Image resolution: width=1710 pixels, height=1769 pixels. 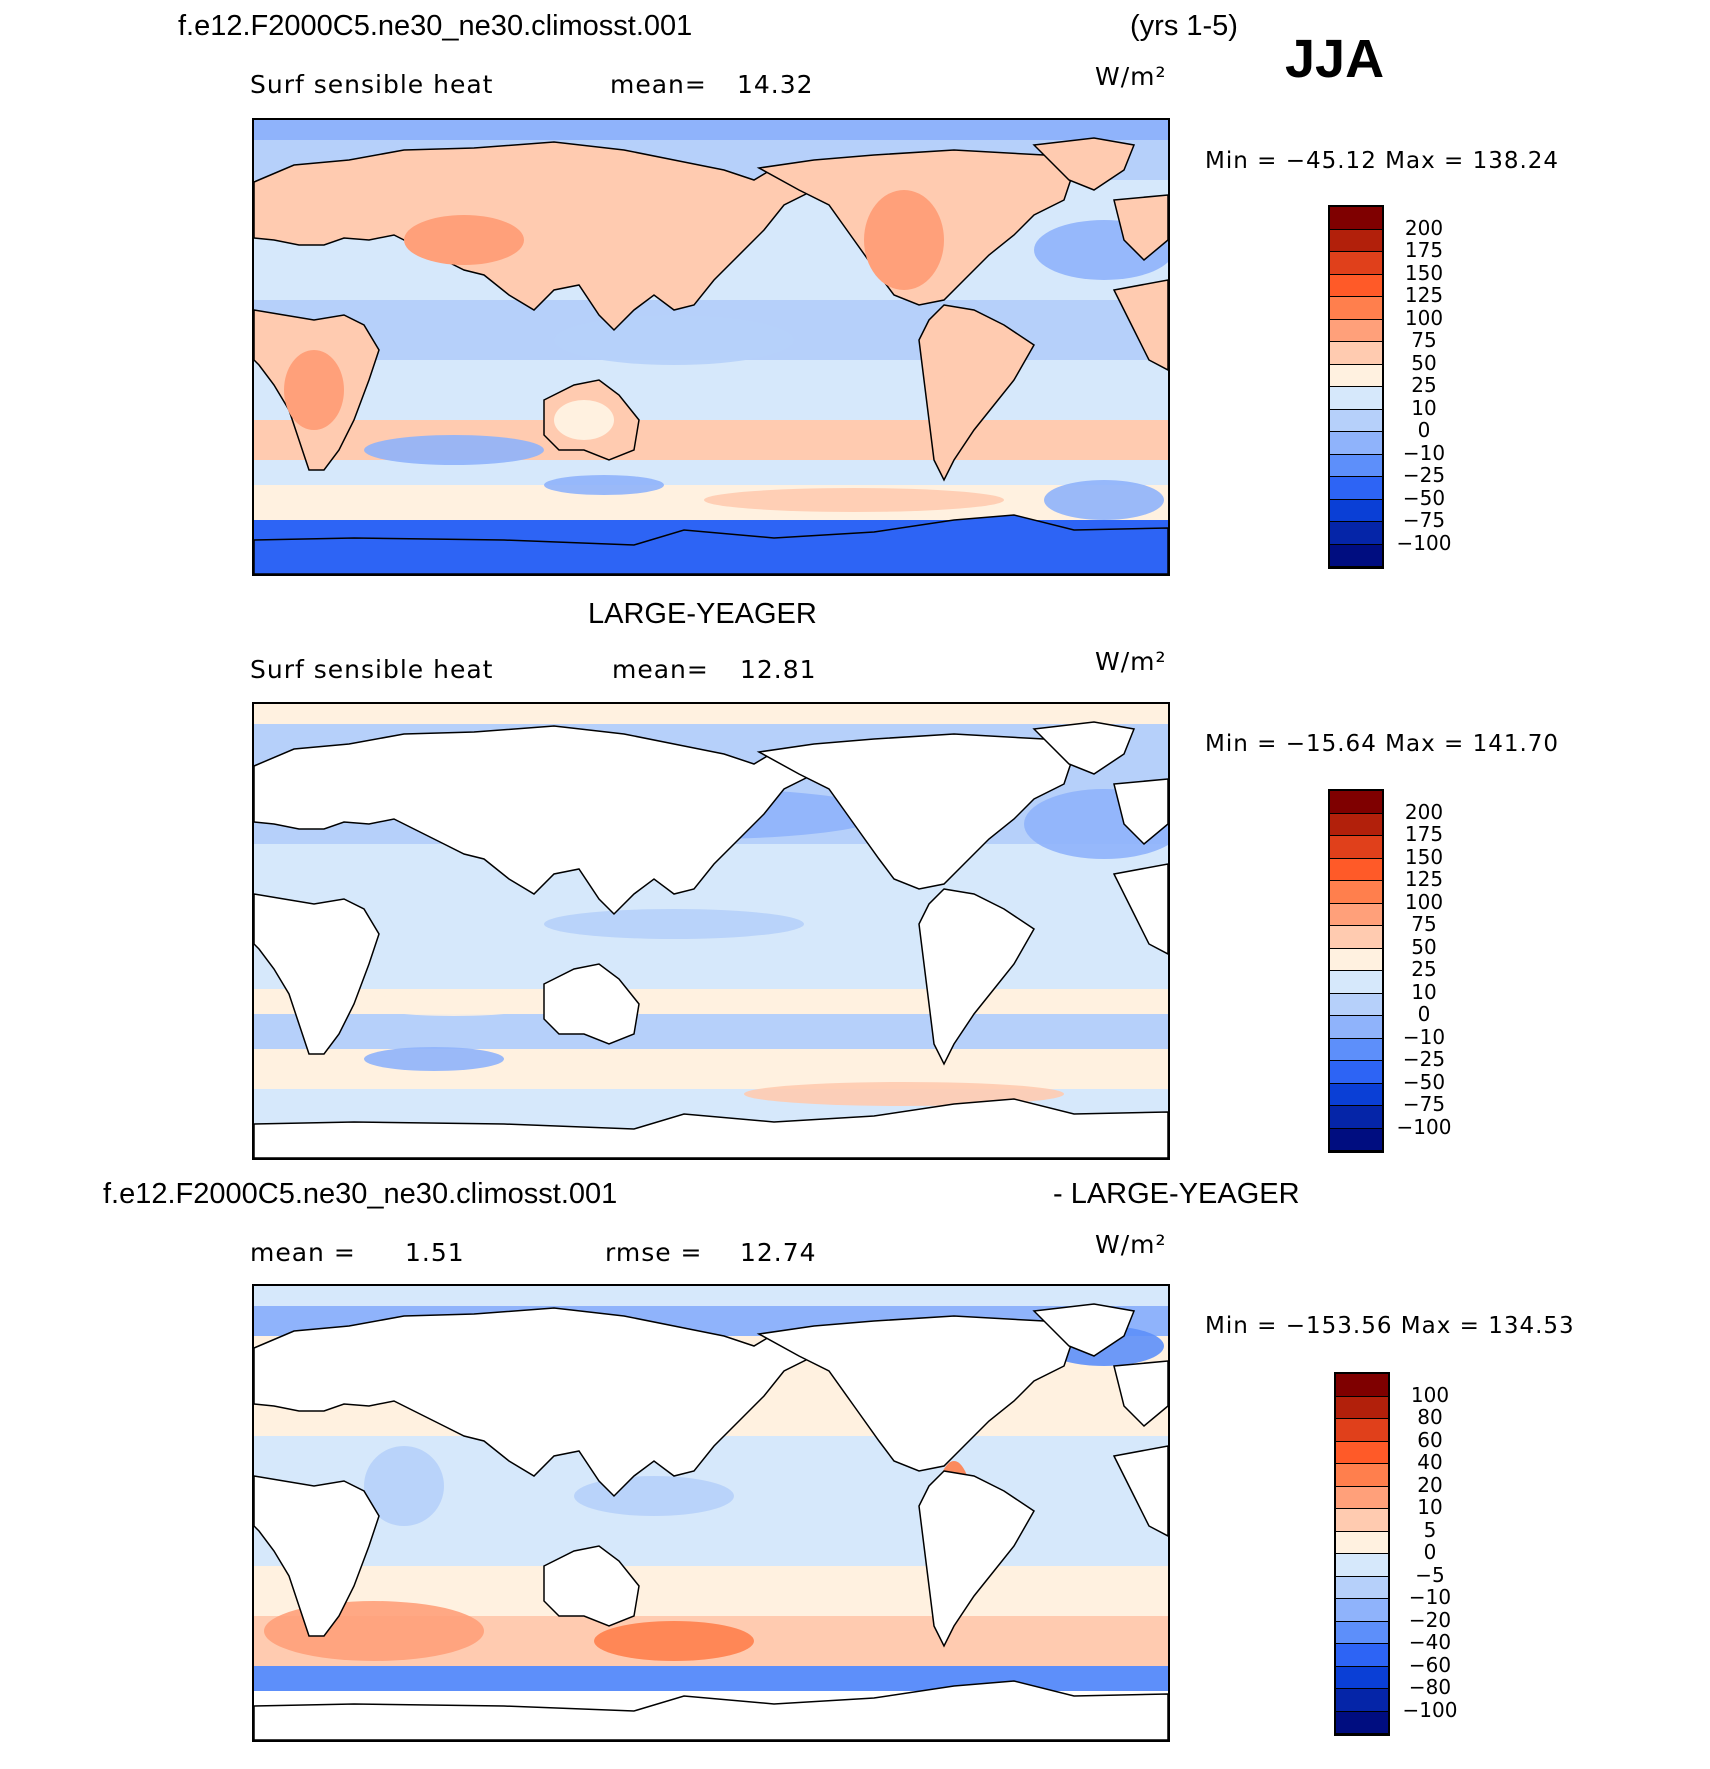 I want to click on panel-3-mean-label: mean =, so click(x=303, y=1252).